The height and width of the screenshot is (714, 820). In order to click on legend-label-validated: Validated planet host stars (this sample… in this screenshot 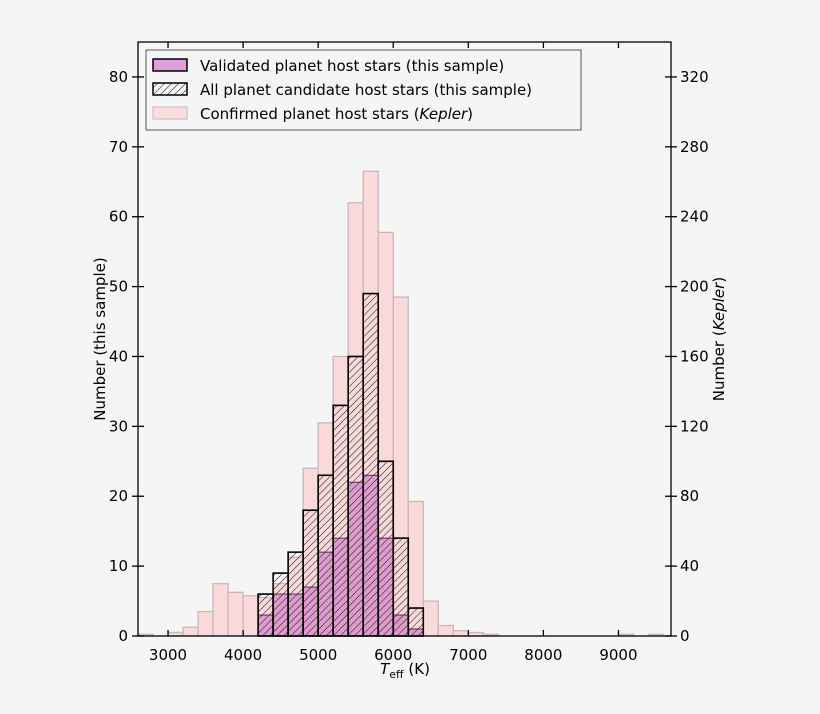, I will do `click(352, 66)`.